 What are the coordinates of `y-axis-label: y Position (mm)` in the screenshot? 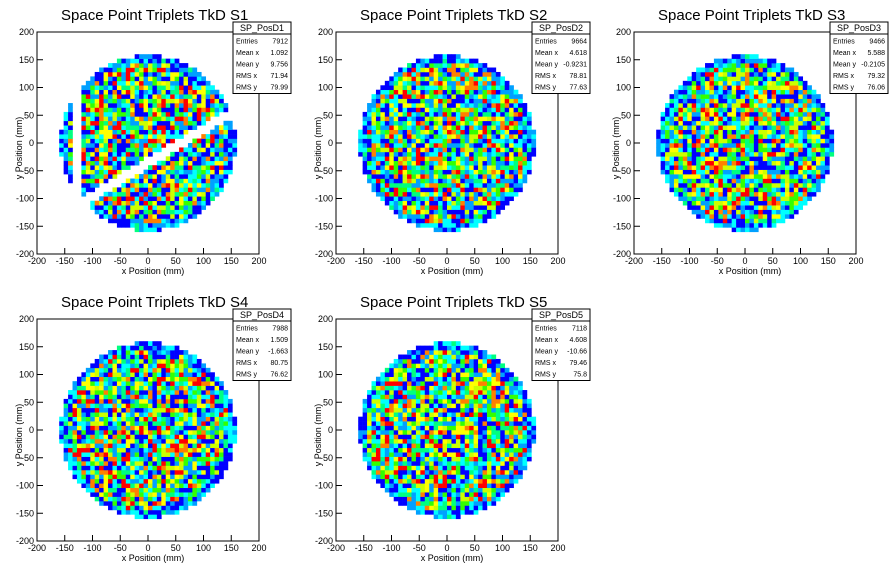 It's located at (318, 148).